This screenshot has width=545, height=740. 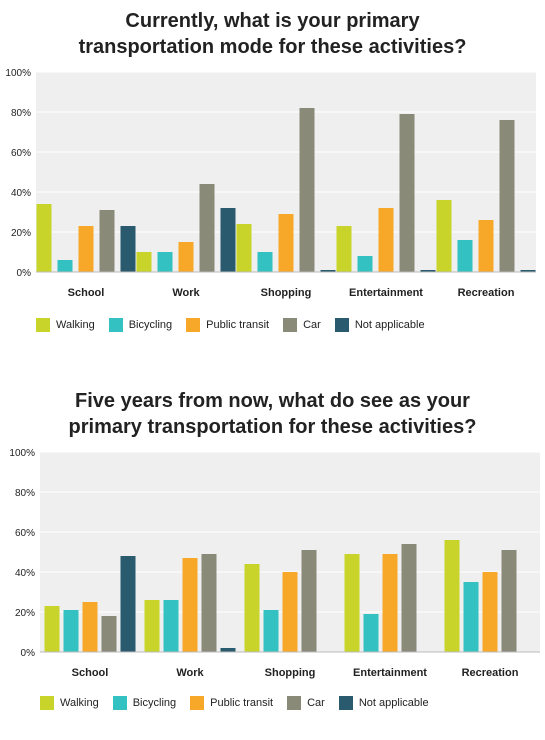 What do you see at coordinates (244, 248) in the screenshot?
I see `bar-walking-shopping` at bounding box center [244, 248].